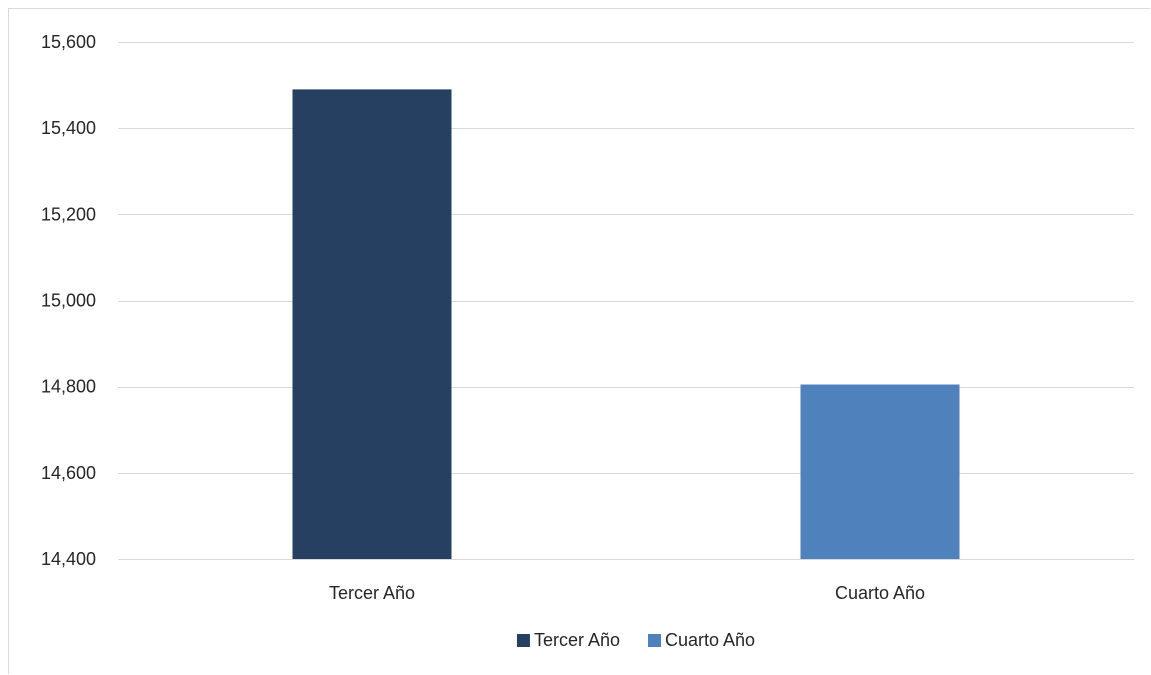 Image resolution: width=1151 pixels, height=675 pixels. Describe the element at coordinates (627, 593) in the screenshot. I see `x-axis-tick-labels: Tercer Año Cuarto Año` at that location.